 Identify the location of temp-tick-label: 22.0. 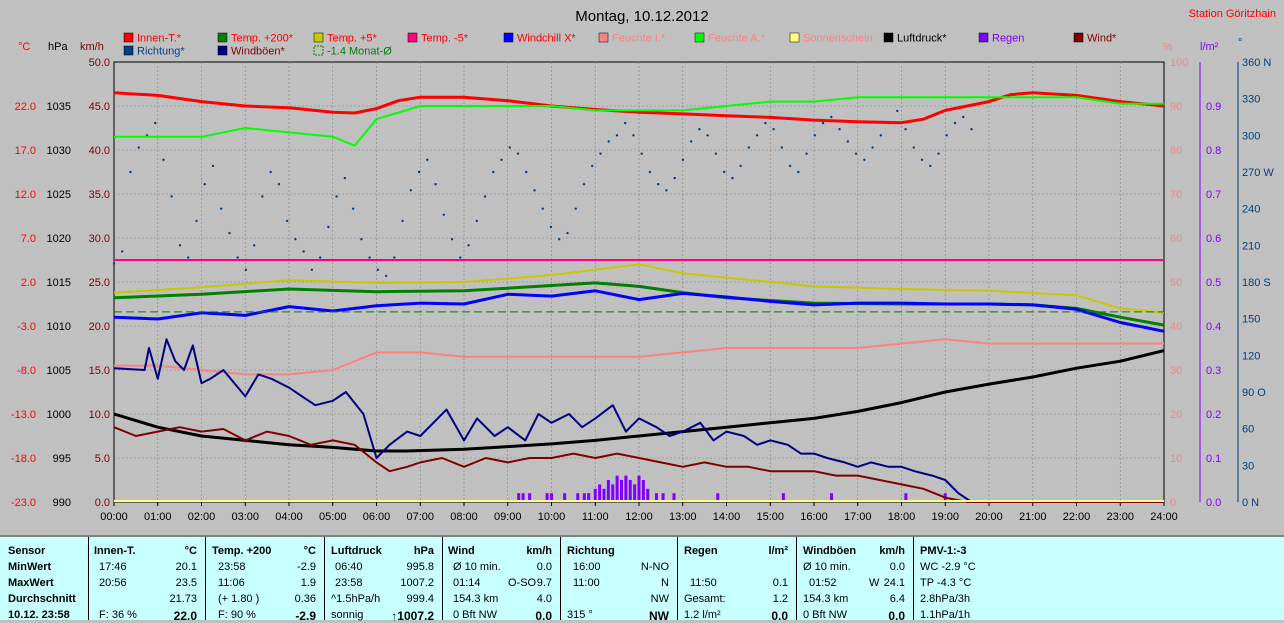
(25, 107).